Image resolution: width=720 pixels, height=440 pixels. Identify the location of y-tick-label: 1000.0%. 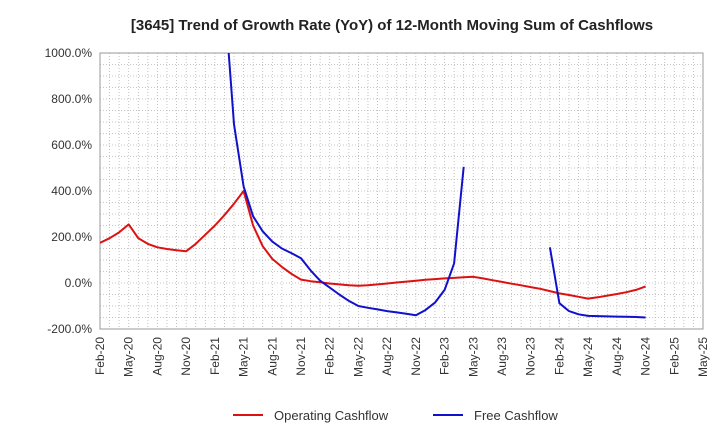
(69, 53).